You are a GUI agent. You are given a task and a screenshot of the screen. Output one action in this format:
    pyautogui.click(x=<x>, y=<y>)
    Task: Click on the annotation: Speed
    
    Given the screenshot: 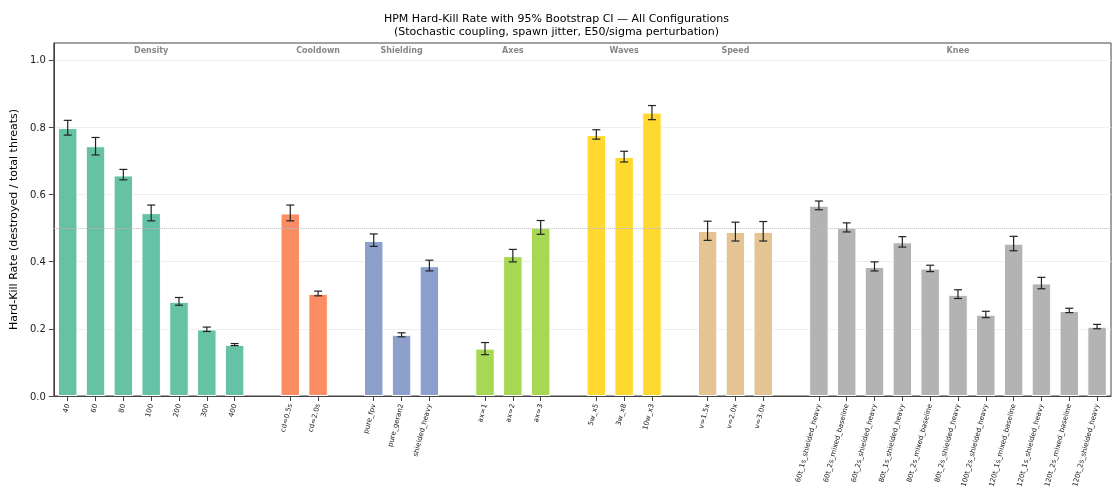 What is the action you would take?
    pyautogui.click(x=735, y=50)
    